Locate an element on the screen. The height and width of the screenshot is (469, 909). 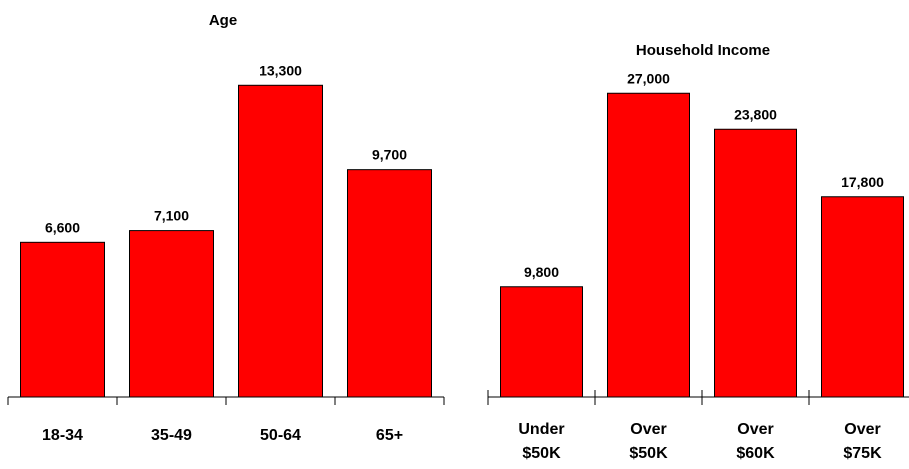
age-value-label: 9,700 is located at coordinates (389, 155).